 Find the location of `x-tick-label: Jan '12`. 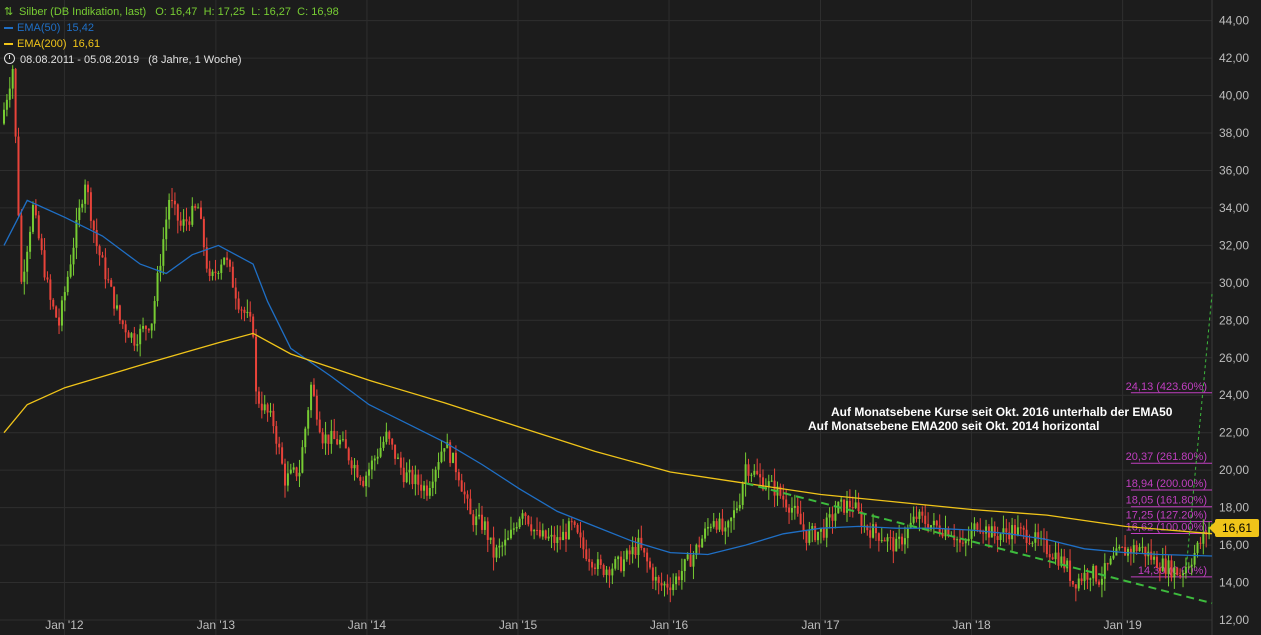

x-tick-label: Jan '12 is located at coordinates (64, 625).